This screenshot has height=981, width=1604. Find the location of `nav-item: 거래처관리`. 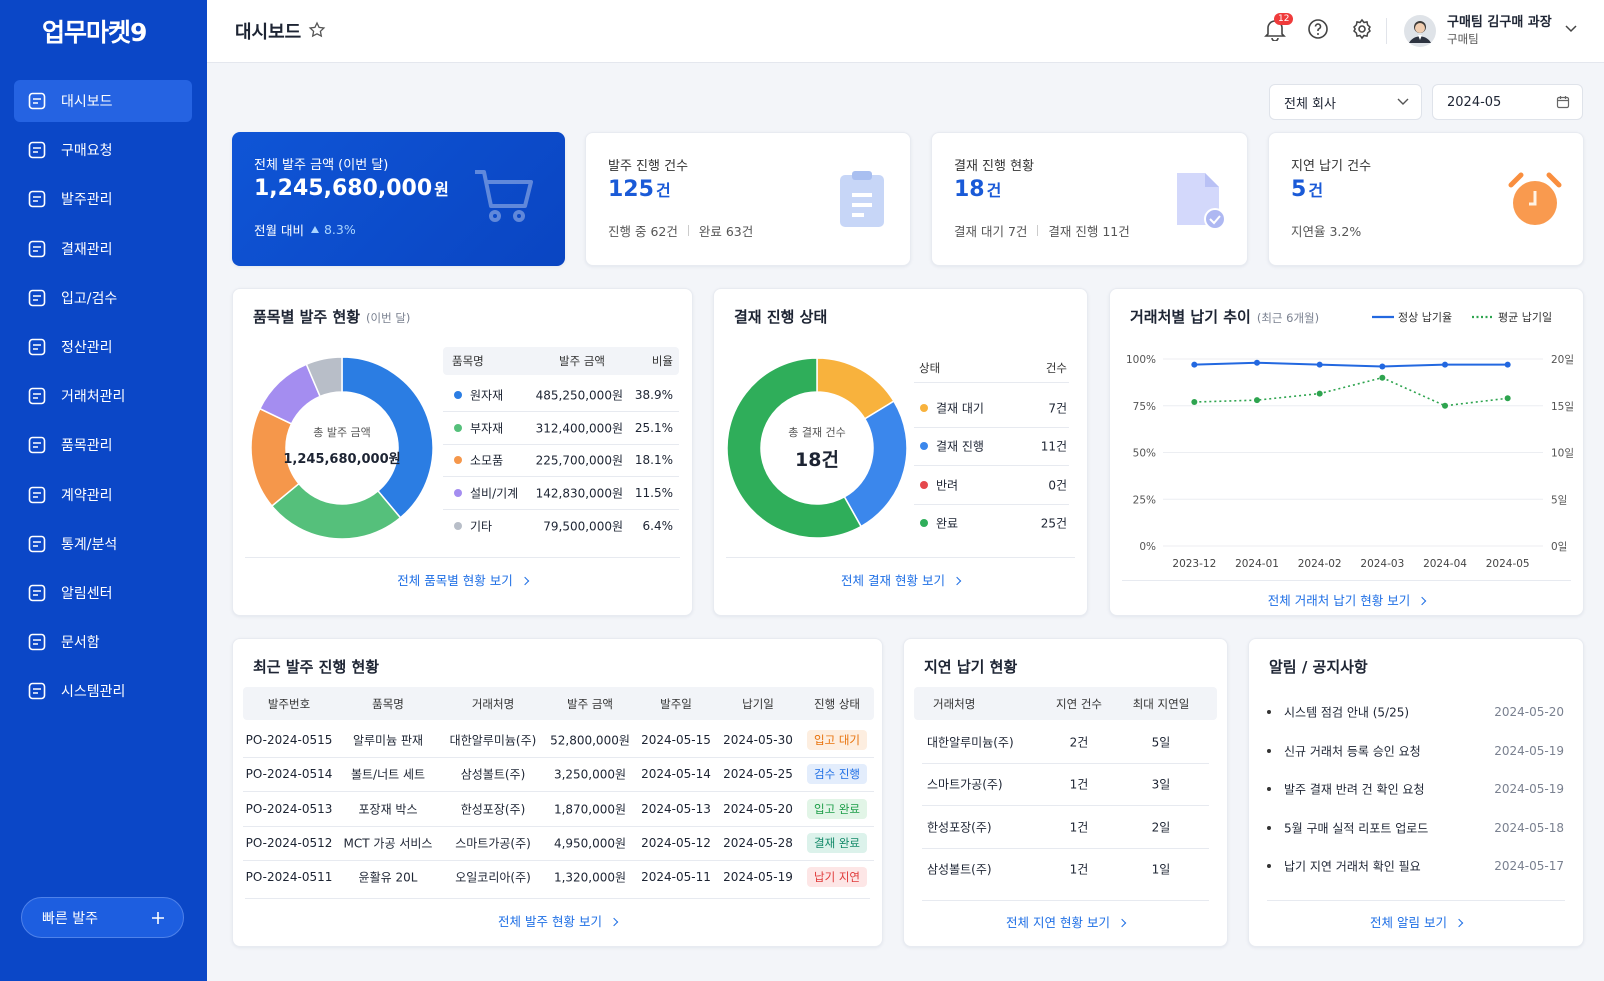

nav-item: 거래처관리 is located at coordinates (103, 396).